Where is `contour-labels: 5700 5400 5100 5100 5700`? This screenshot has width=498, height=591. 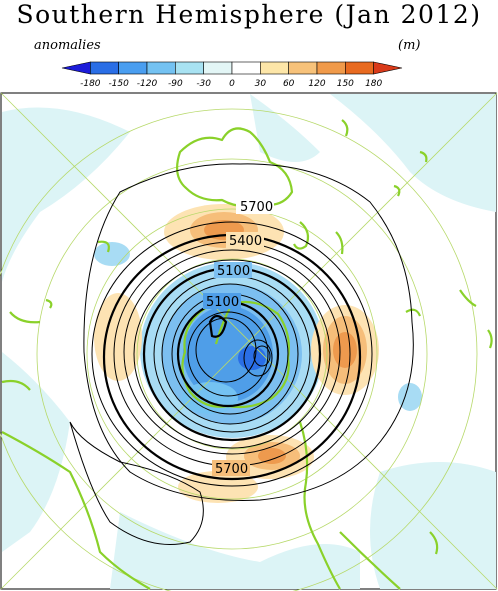 contour-labels: 5700 5400 5100 5100 5700 is located at coordinates (238, 337).